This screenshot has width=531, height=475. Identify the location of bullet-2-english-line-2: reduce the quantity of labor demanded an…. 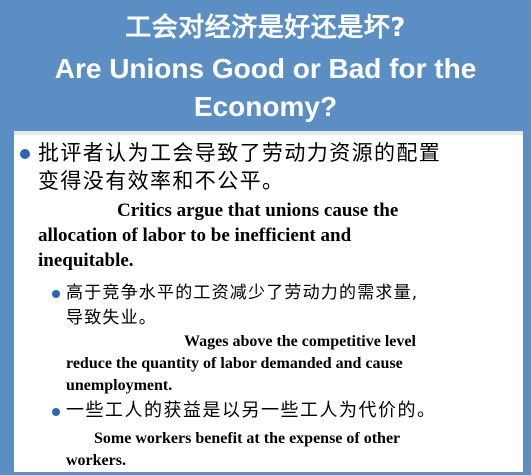
(234, 363).